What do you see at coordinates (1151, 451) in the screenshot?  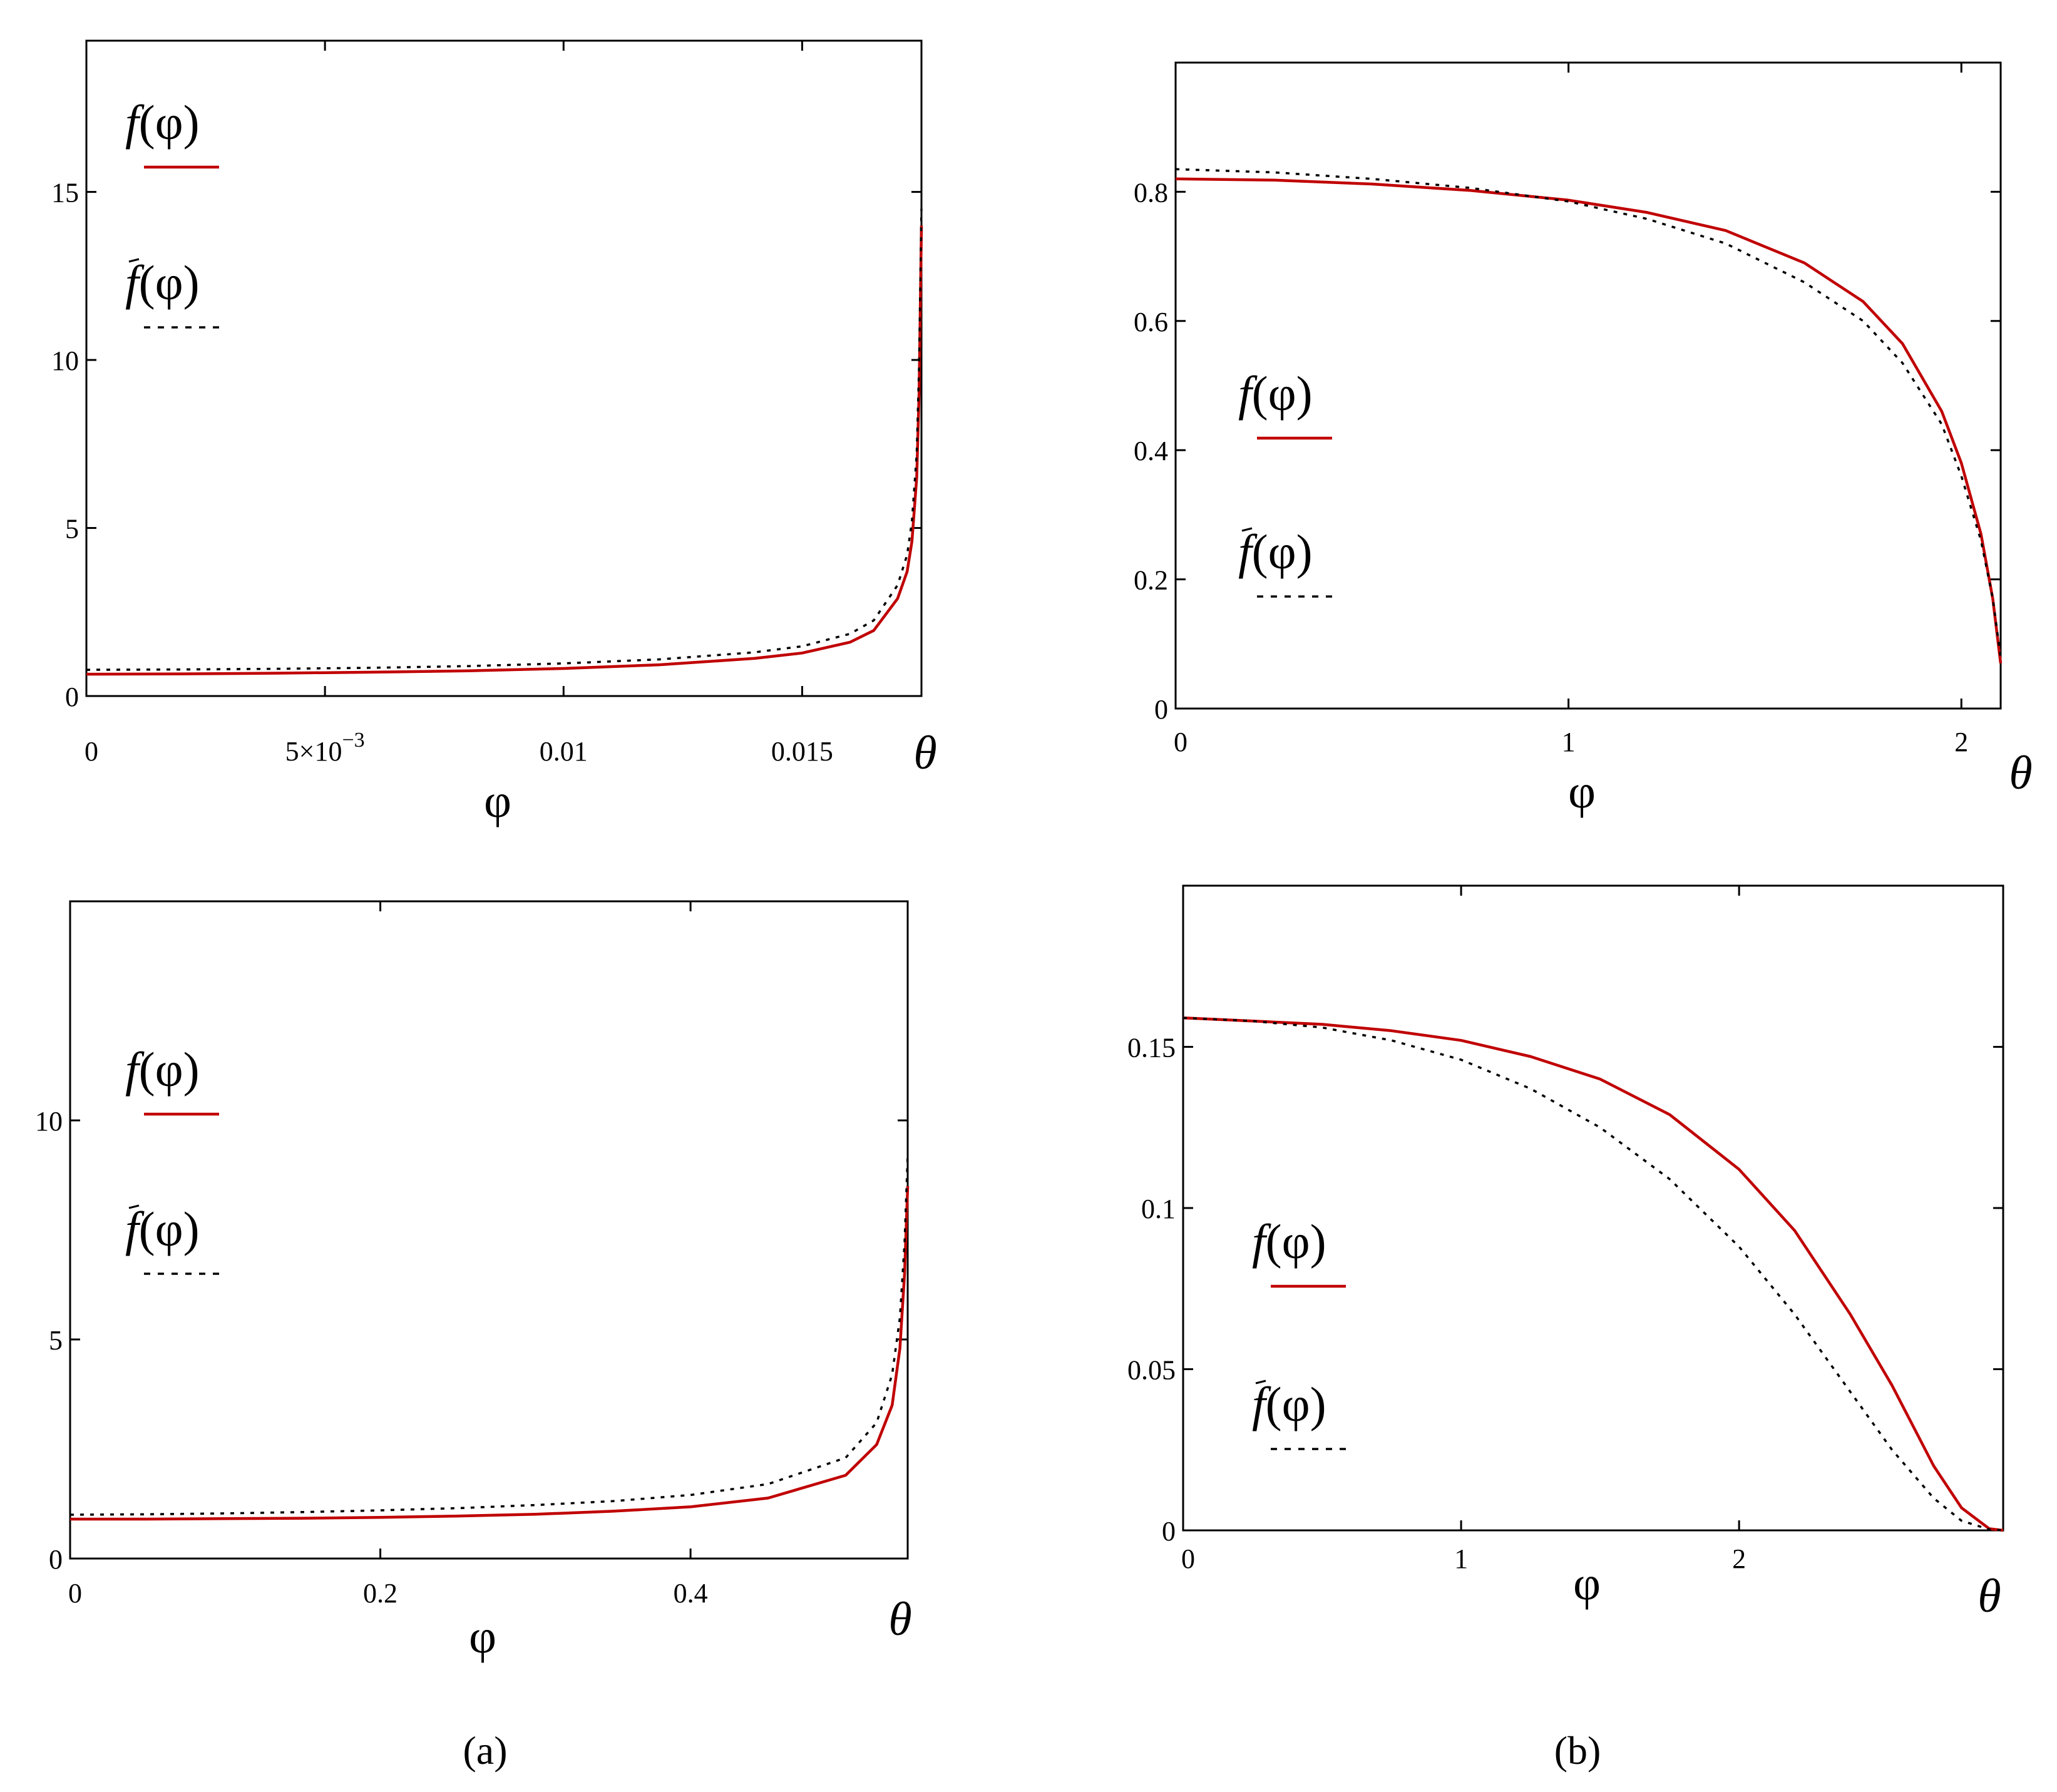 I see `y-tick-label: 0.4` at bounding box center [1151, 451].